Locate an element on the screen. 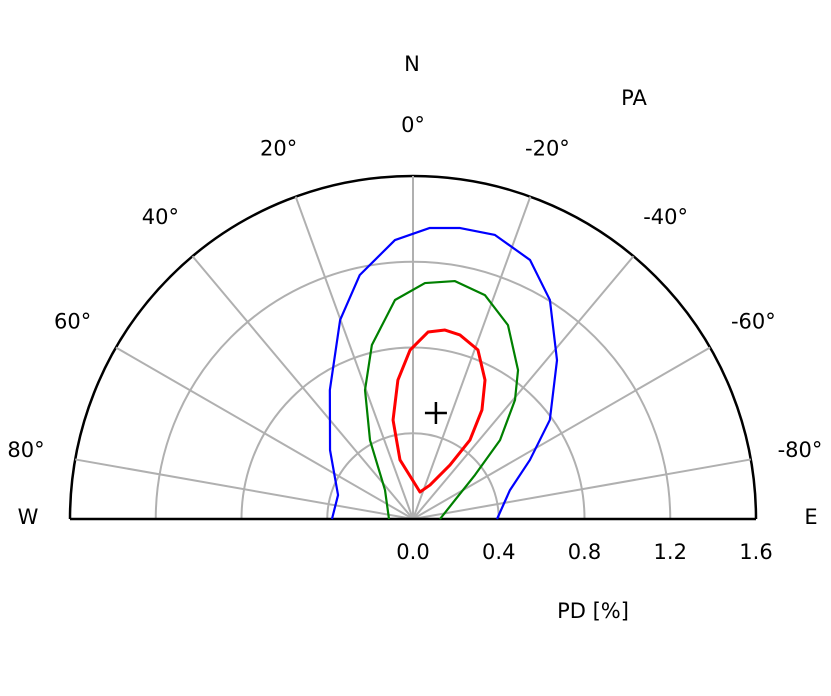 The image size is (831, 696). angle-tick-label: 60° is located at coordinates (72, 322).